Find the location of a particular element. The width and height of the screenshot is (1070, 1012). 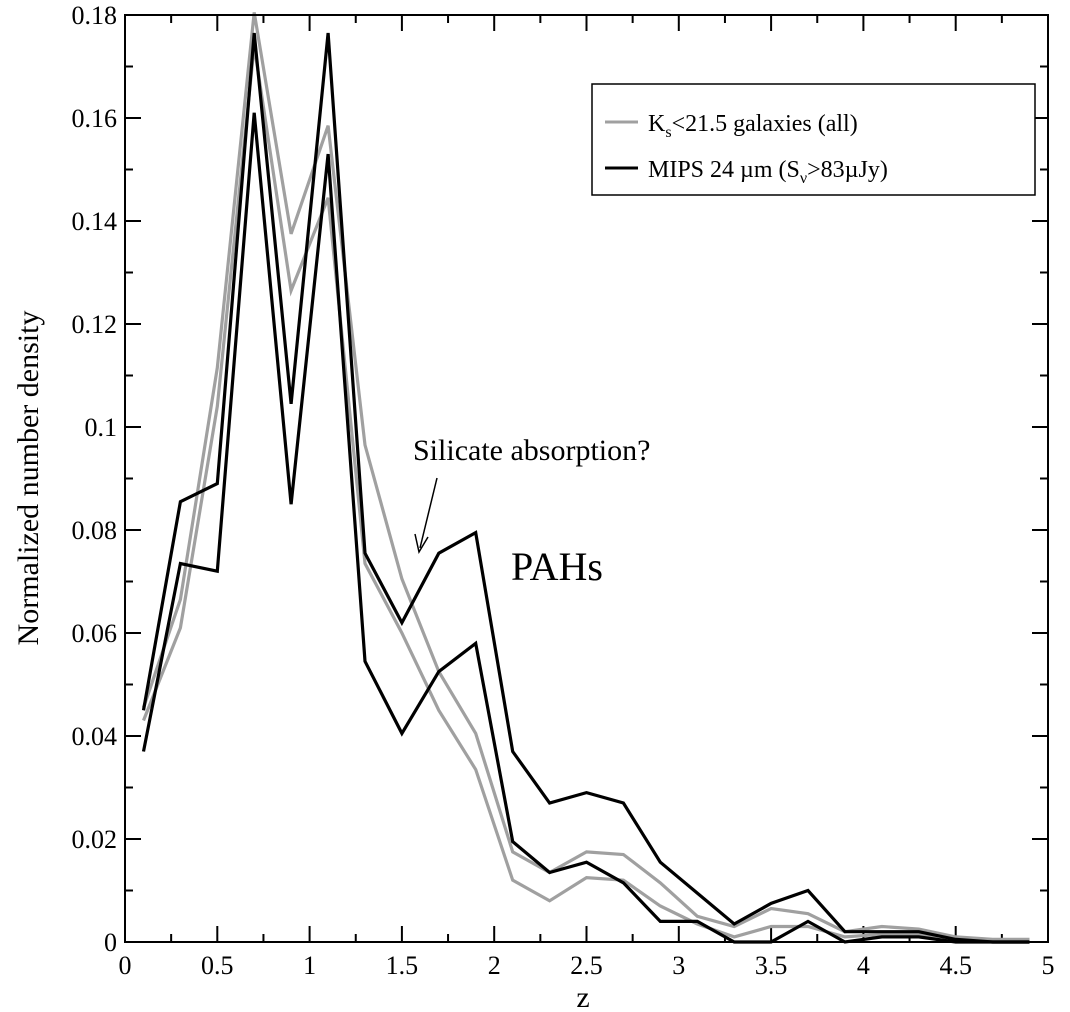

x-tick-labels: 0 0.5 1 1.5 2 2.5 3 3.5 4 4.5 5 is located at coordinates (587, 965).